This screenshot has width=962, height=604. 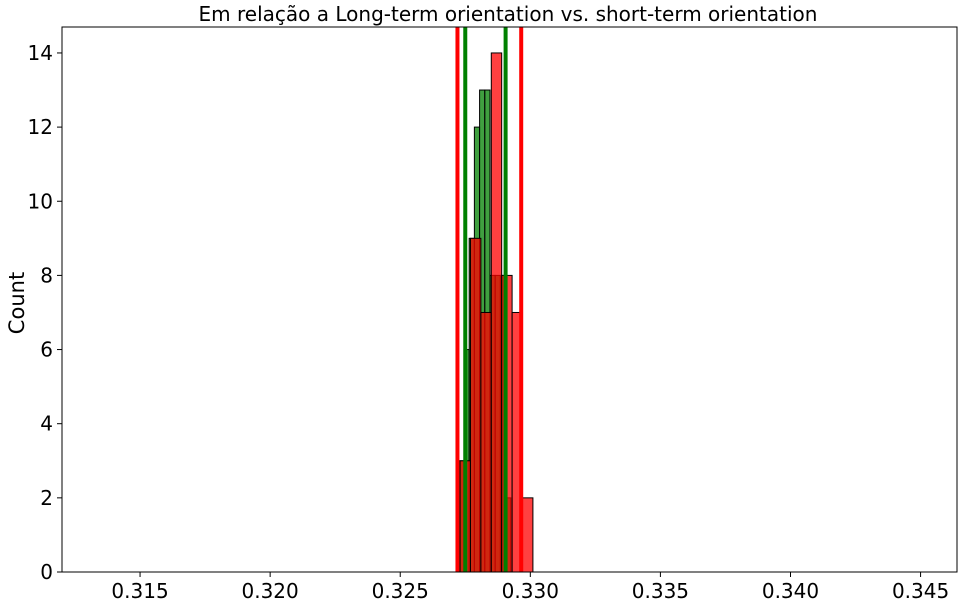 What do you see at coordinates (920, 591) in the screenshot?
I see `x-tick-label: 0.345` at bounding box center [920, 591].